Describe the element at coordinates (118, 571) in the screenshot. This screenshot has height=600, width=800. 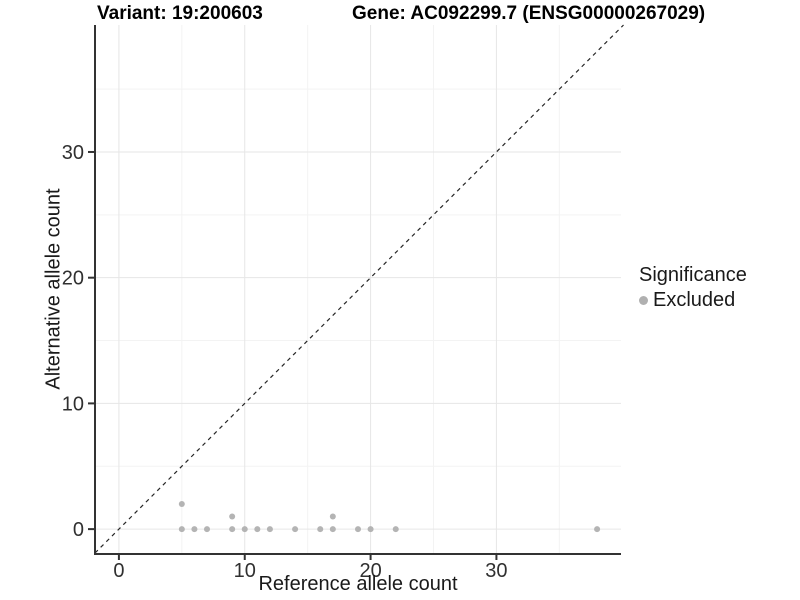
I see `x-tick-label: 0` at that location.